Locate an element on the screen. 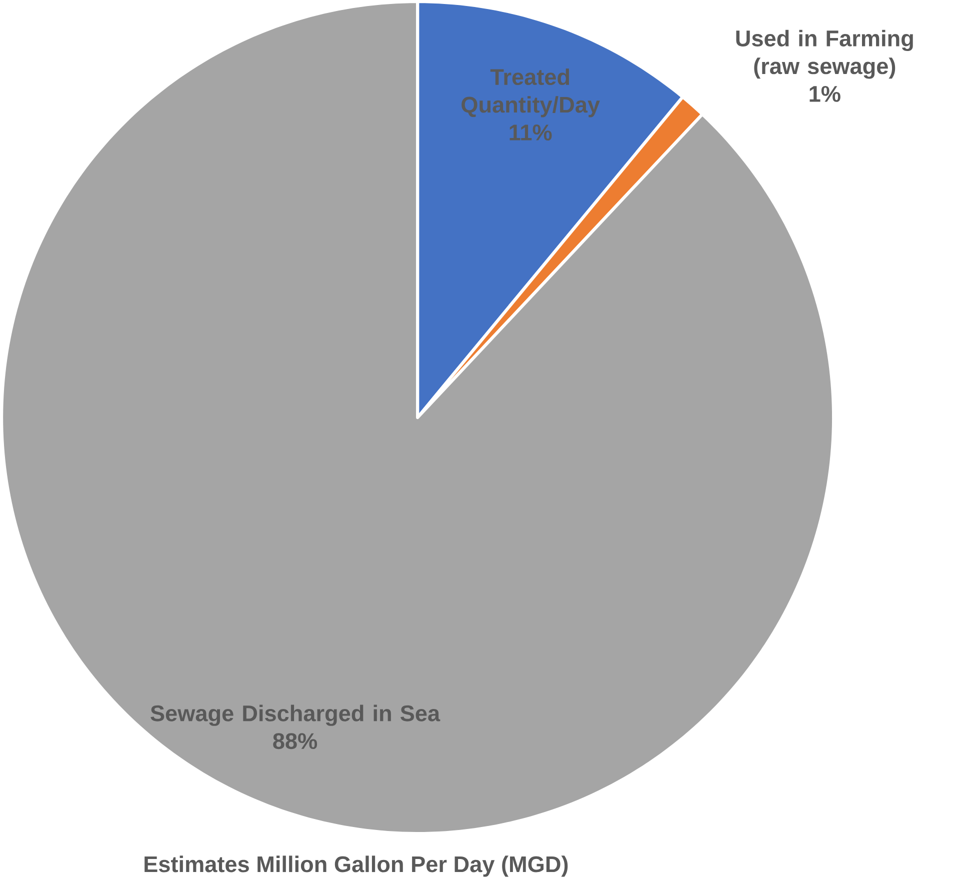  data-label: 1% is located at coordinates (825, 94).